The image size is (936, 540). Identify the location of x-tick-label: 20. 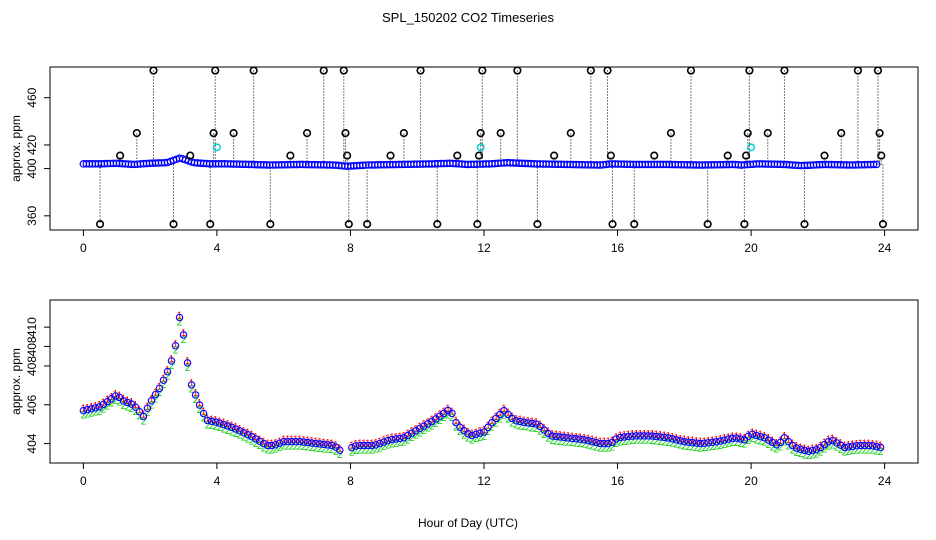
(751, 481).